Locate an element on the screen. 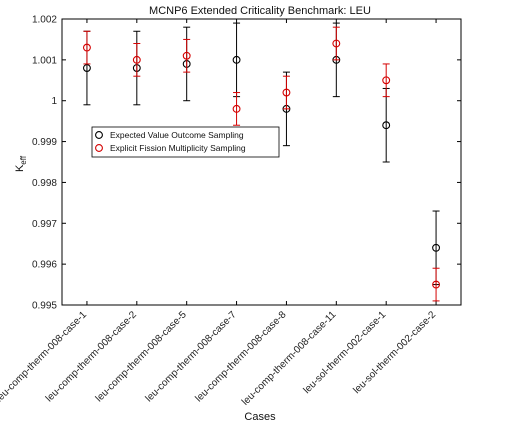  legend-label-expected-value: Expected Value Outcome Sampling is located at coordinates (177, 135).